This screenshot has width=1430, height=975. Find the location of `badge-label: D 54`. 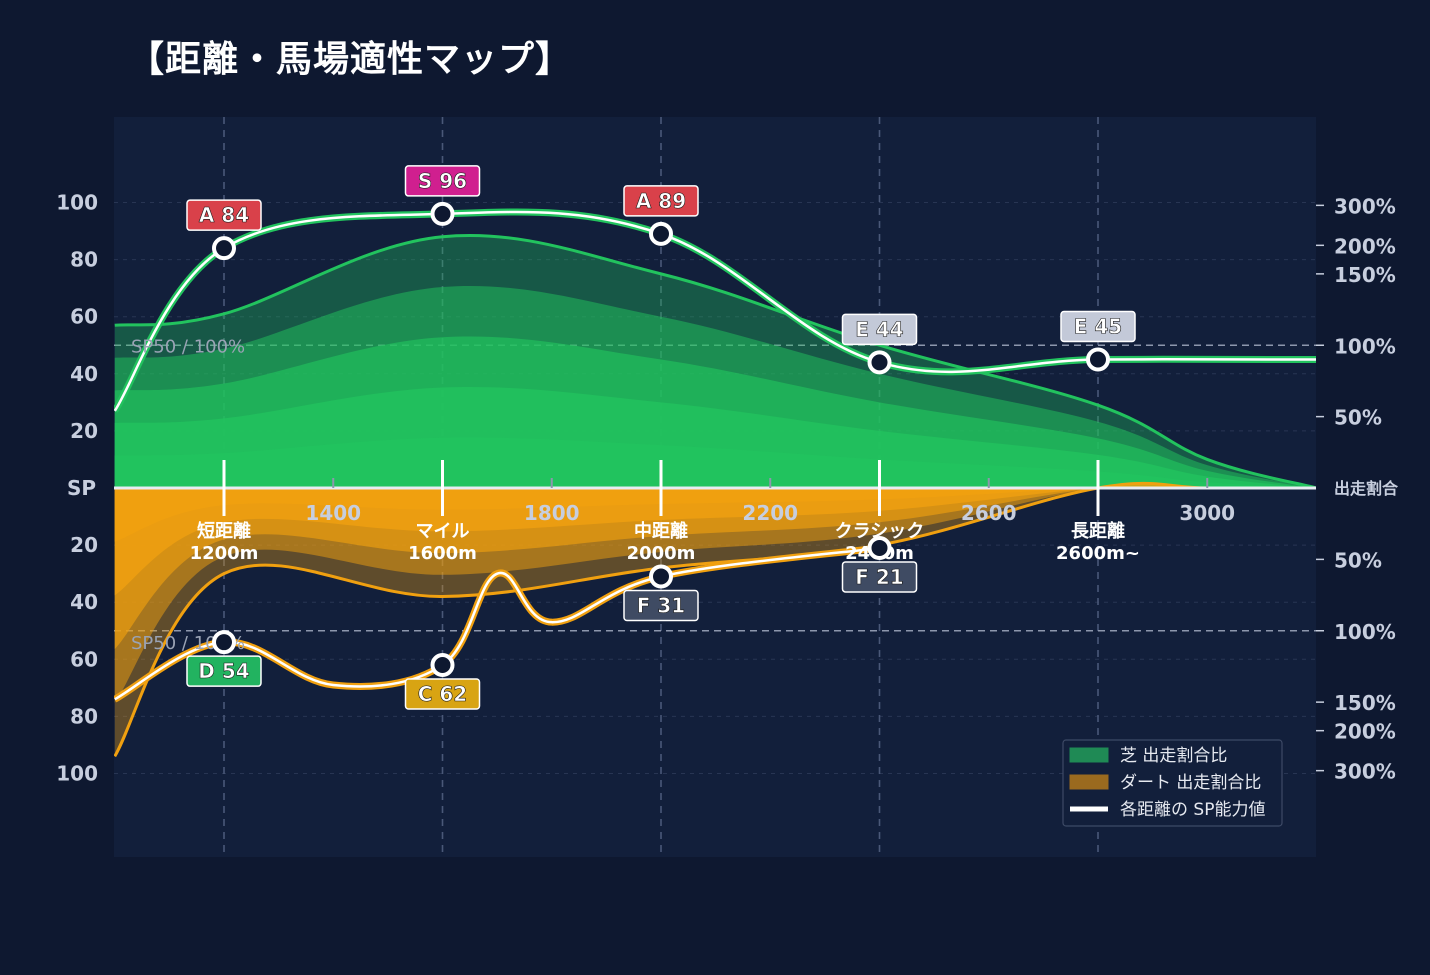

badge-label: D 54 is located at coordinates (223, 671).